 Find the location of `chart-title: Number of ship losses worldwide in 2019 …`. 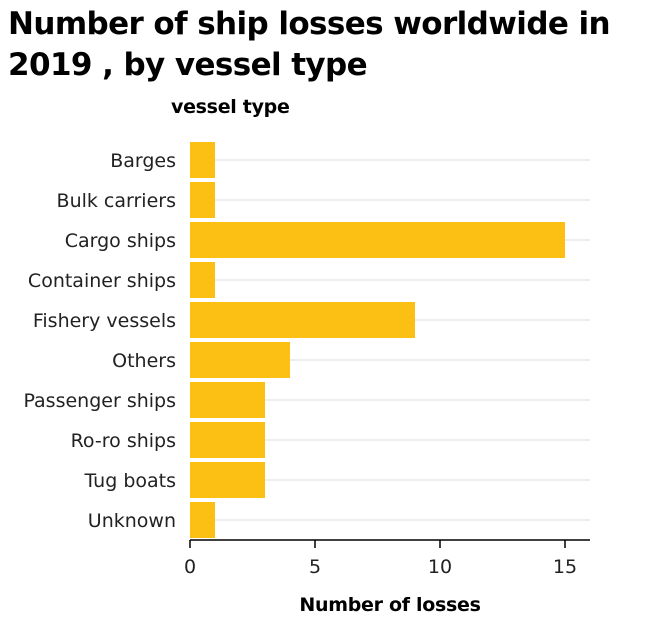

chart-title: Number of ship losses worldwide in 2019 … is located at coordinates (309, 44).